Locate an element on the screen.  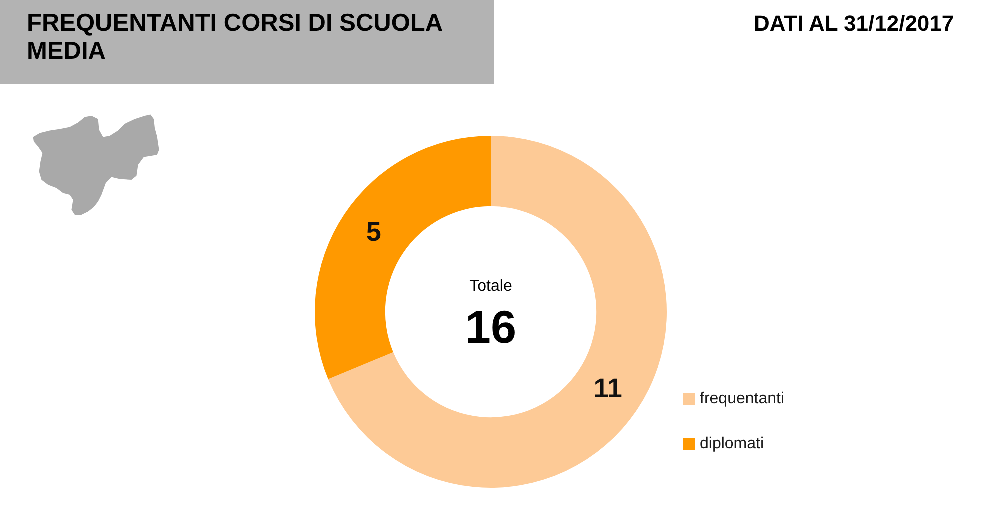
text: Totale is located at coordinates (491, 286).